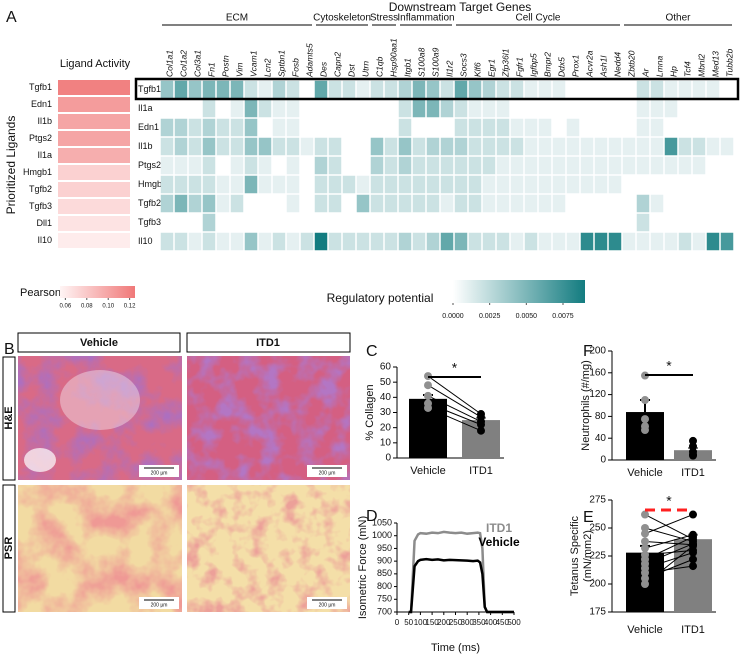 The width and height of the screenshot is (744, 661). I want to click on x-tick-label: Vehicle, so click(427, 471).